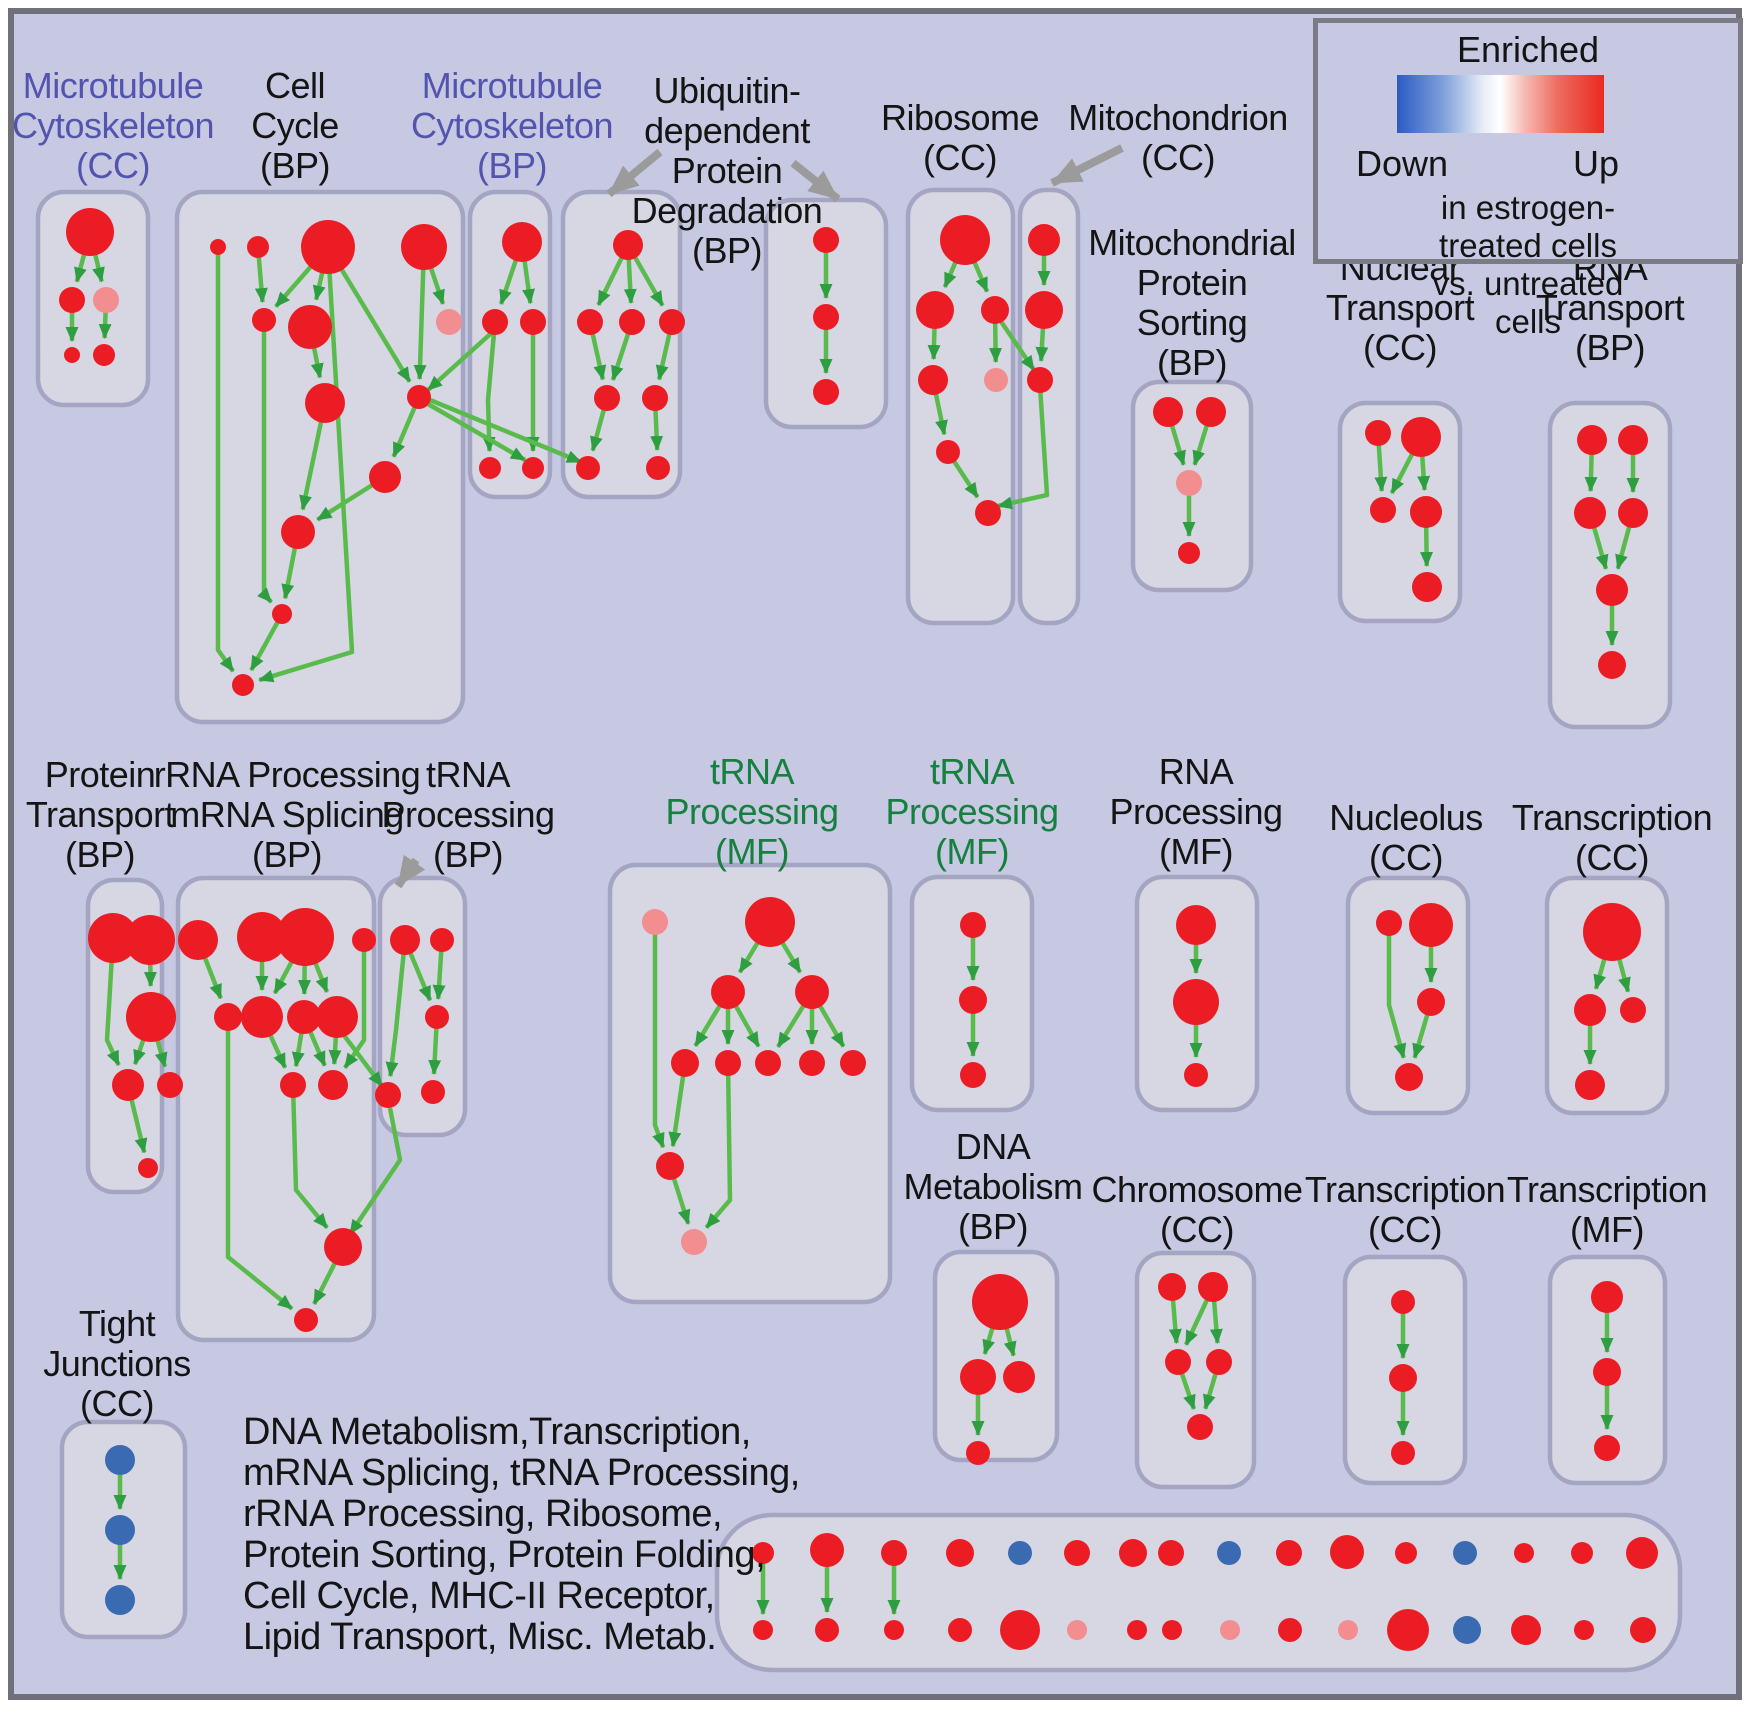 This screenshot has width=1750, height=1715. What do you see at coordinates (320, 457) in the screenshot?
I see `cluster-box-cell-cycle-bp` at bounding box center [320, 457].